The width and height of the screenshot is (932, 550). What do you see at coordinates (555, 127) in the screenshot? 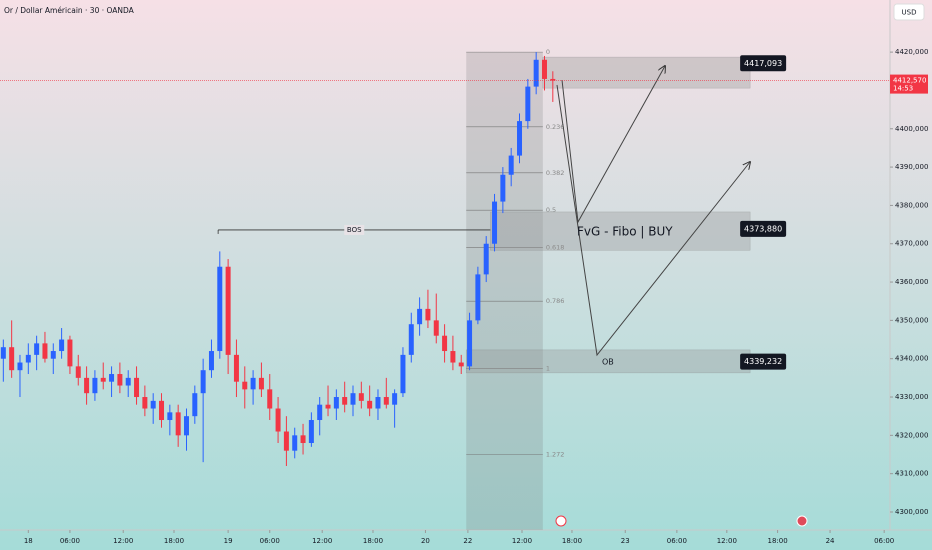
I see `fib-label: 0.236` at bounding box center [555, 127].